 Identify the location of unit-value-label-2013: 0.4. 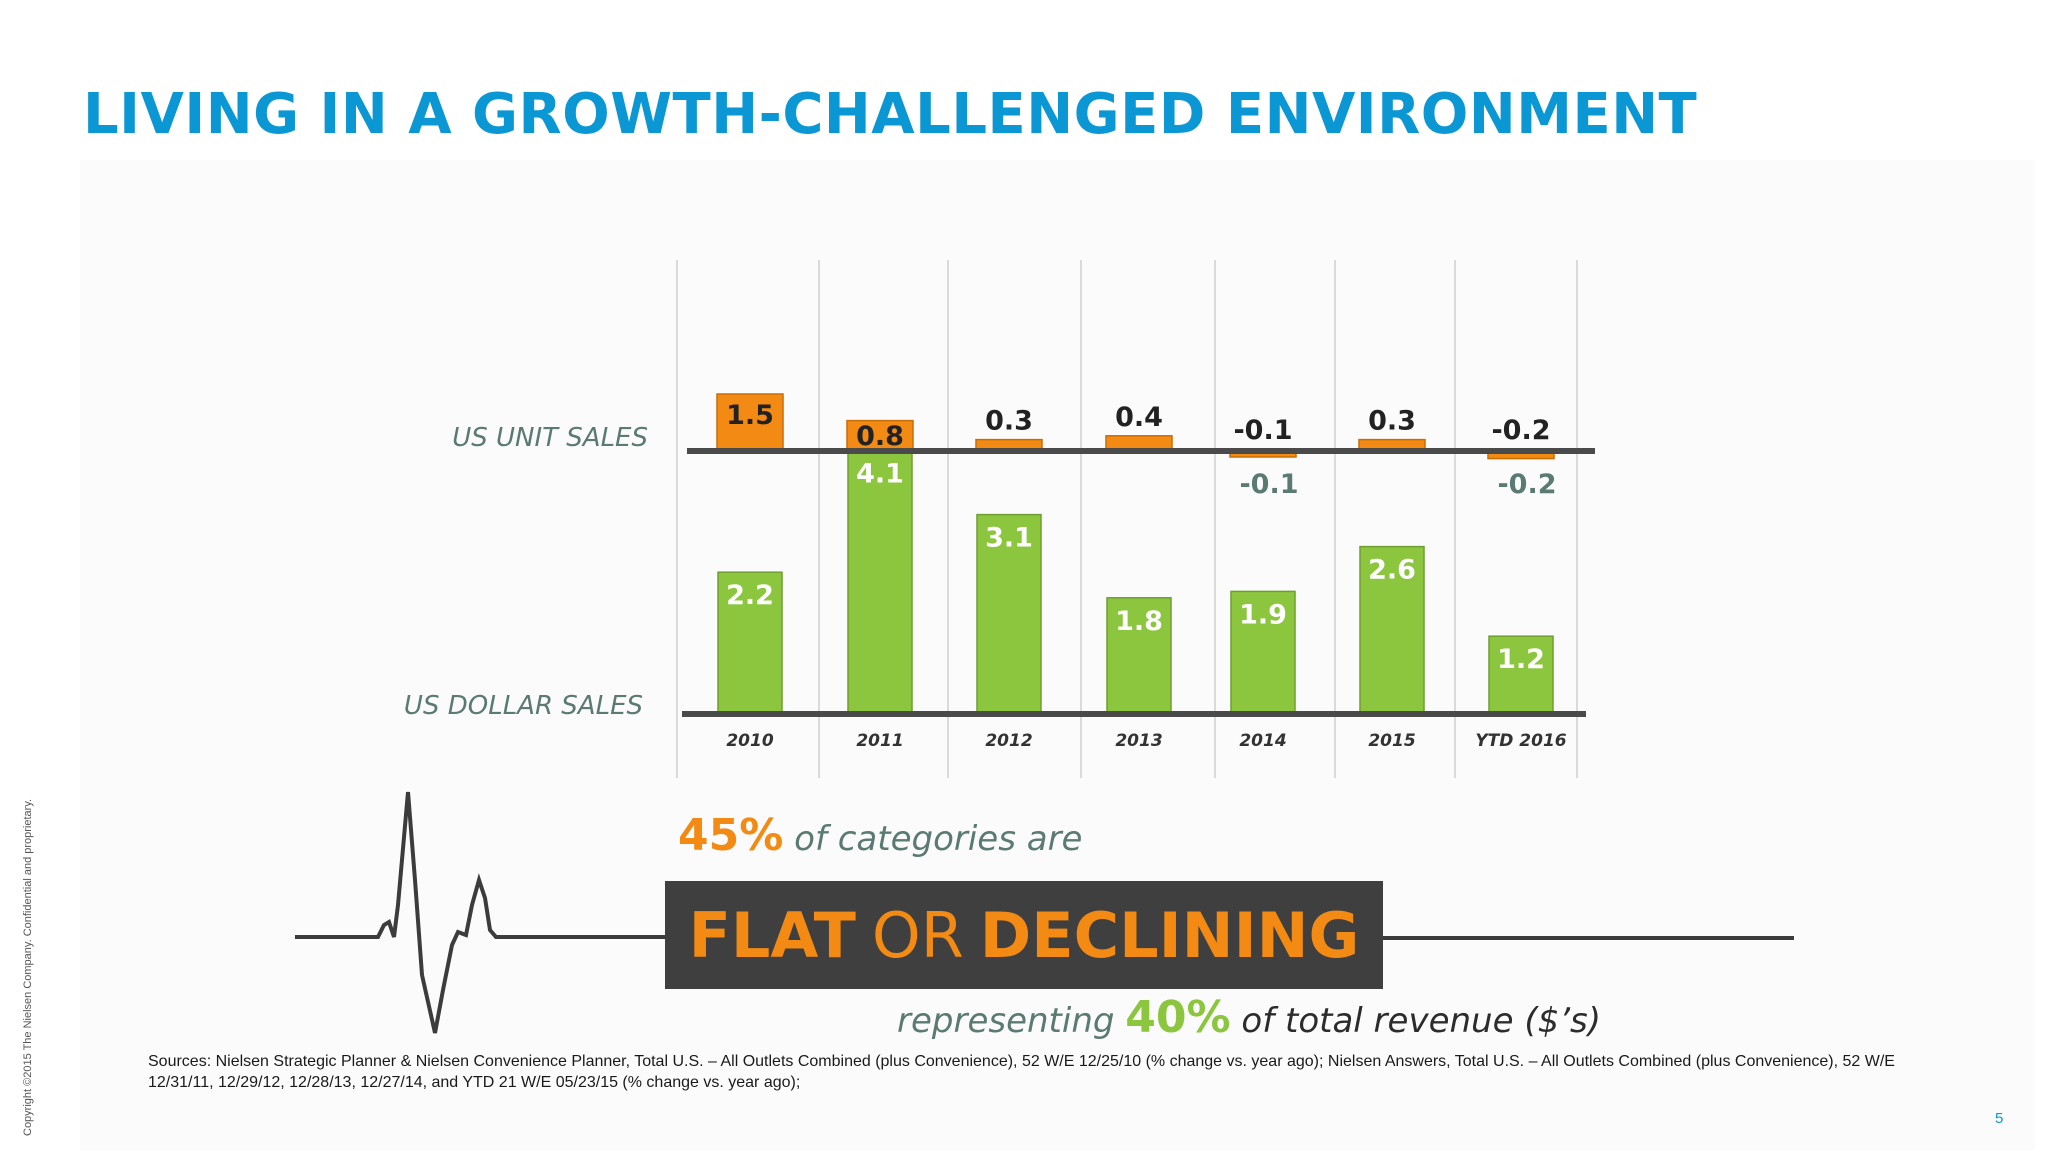
(1139, 417).